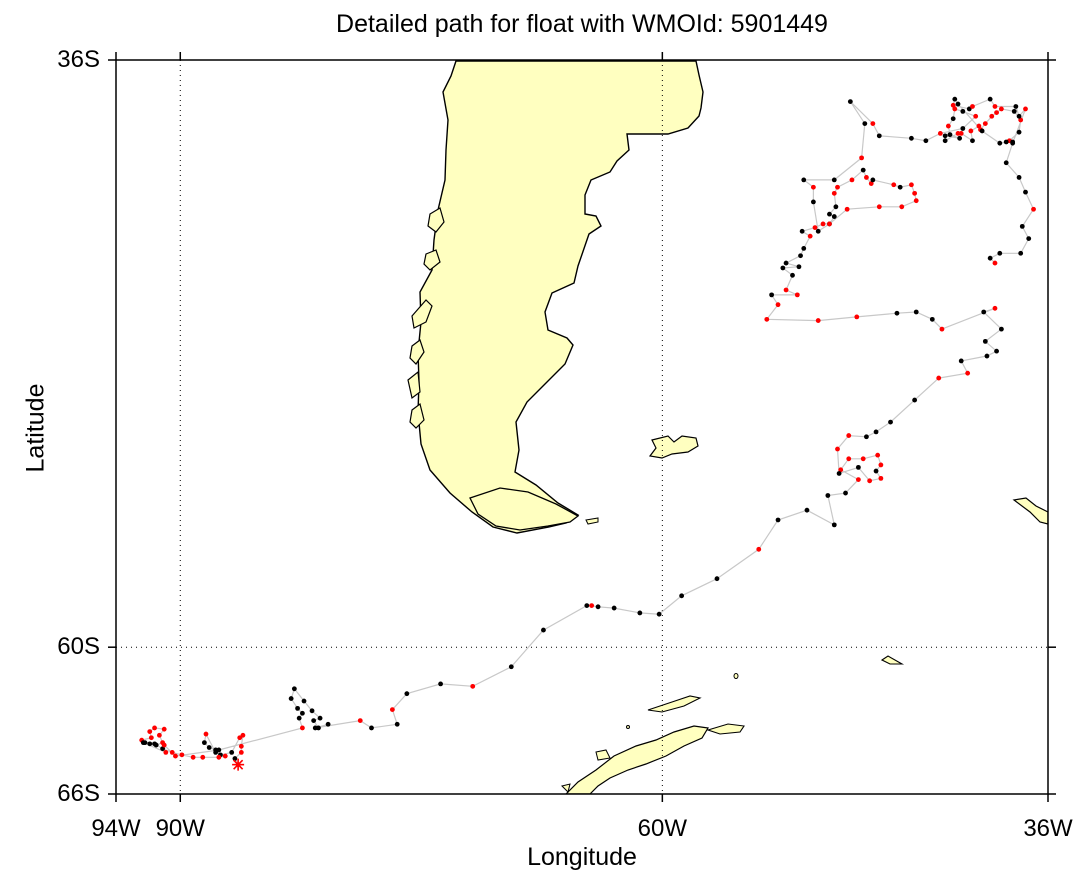  I want to click on land-islet-b, so click(628, 727).